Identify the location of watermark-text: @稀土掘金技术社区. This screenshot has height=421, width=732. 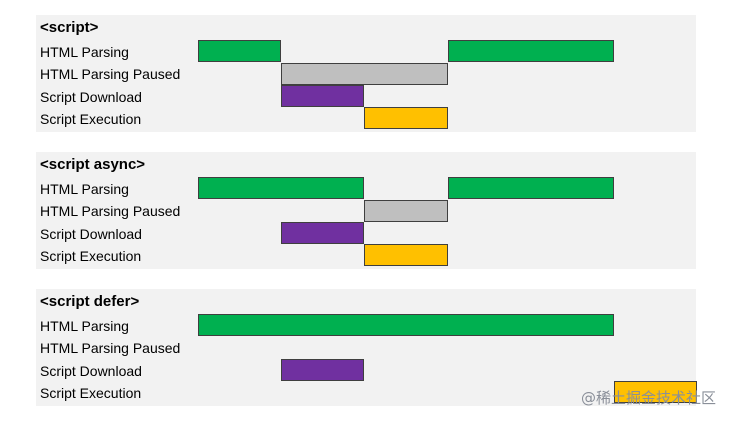
(649, 398).